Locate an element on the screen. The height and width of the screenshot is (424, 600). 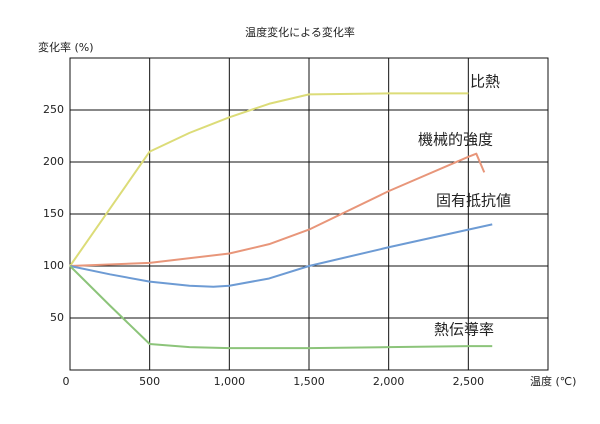
x-tick-label: 1,500 is located at coordinates (309, 381).